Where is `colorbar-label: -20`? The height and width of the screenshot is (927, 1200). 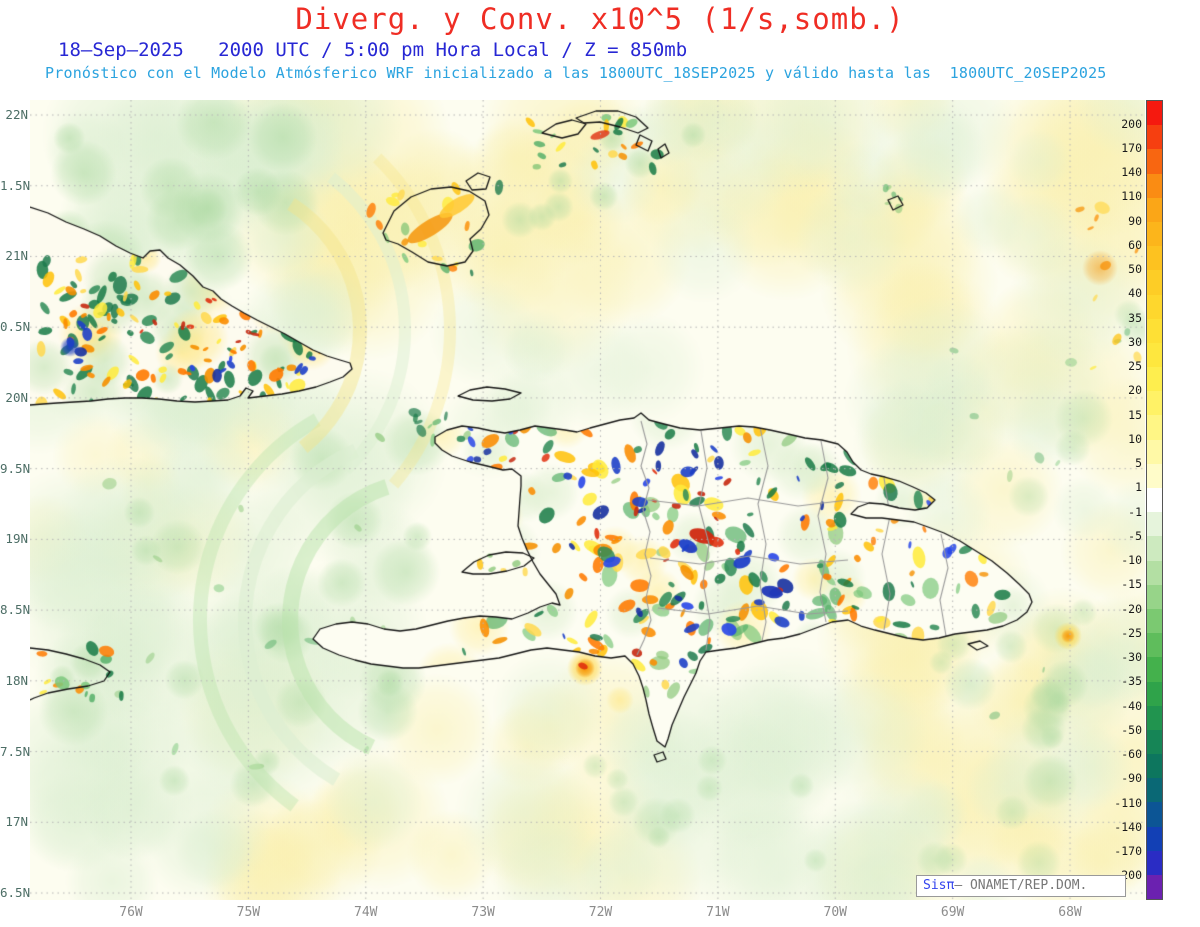
colorbar-label: -20 is located at coordinates (1131, 608).